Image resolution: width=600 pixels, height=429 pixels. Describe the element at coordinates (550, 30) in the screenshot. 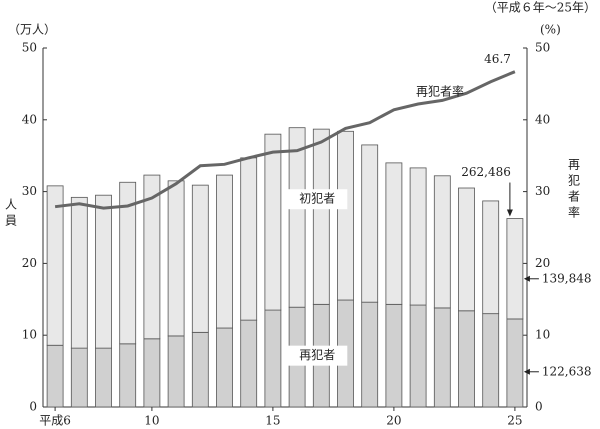

I see `y2-unit: (%)` at that location.